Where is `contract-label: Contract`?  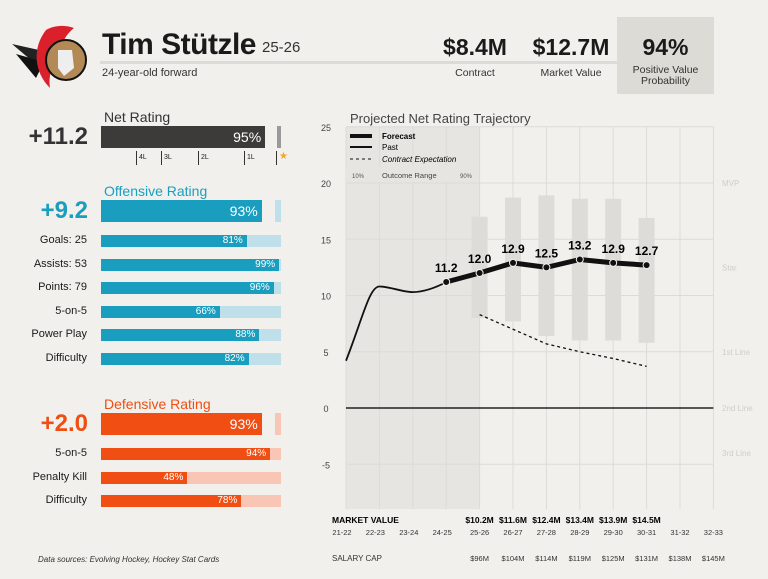
contract-label: Contract is located at coordinates (475, 73).